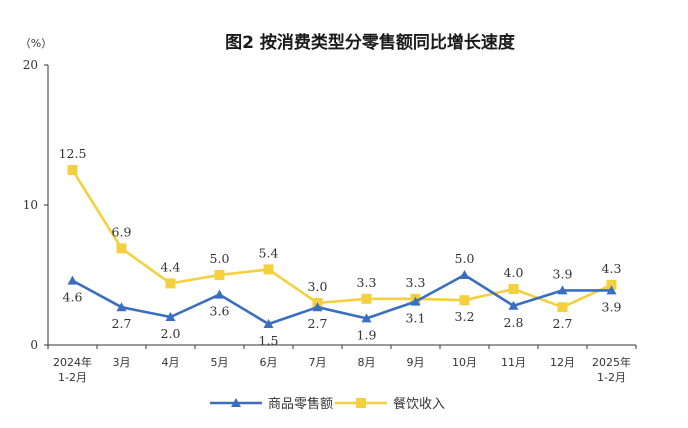 This screenshot has width=688, height=428. What do you see at coordinates (367, 334) in the screenshot?
I see `data-label: 1.9` at bounding box center [367, 334].